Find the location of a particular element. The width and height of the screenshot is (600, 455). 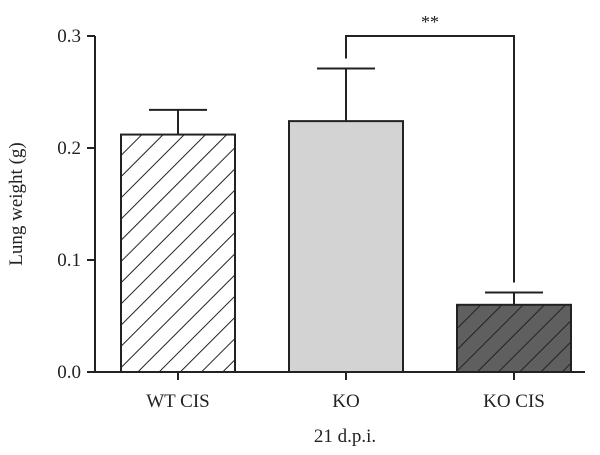

bar-ko is located at coordinates (346, 247).